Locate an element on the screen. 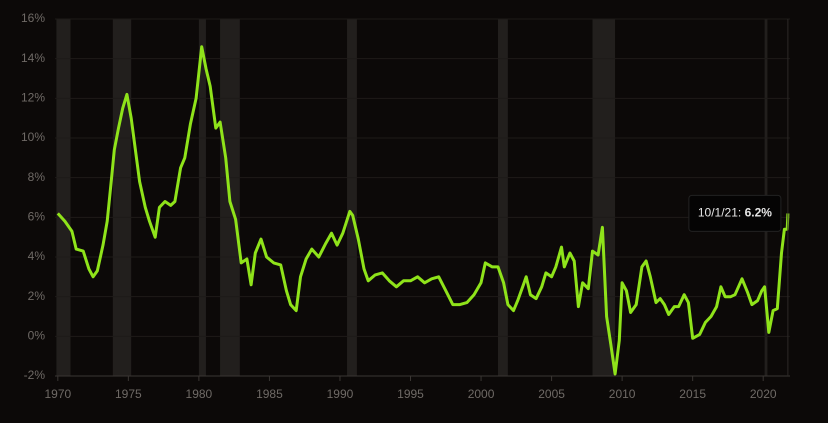  y-tick-label: 10% is located at coordinates (33, 137).